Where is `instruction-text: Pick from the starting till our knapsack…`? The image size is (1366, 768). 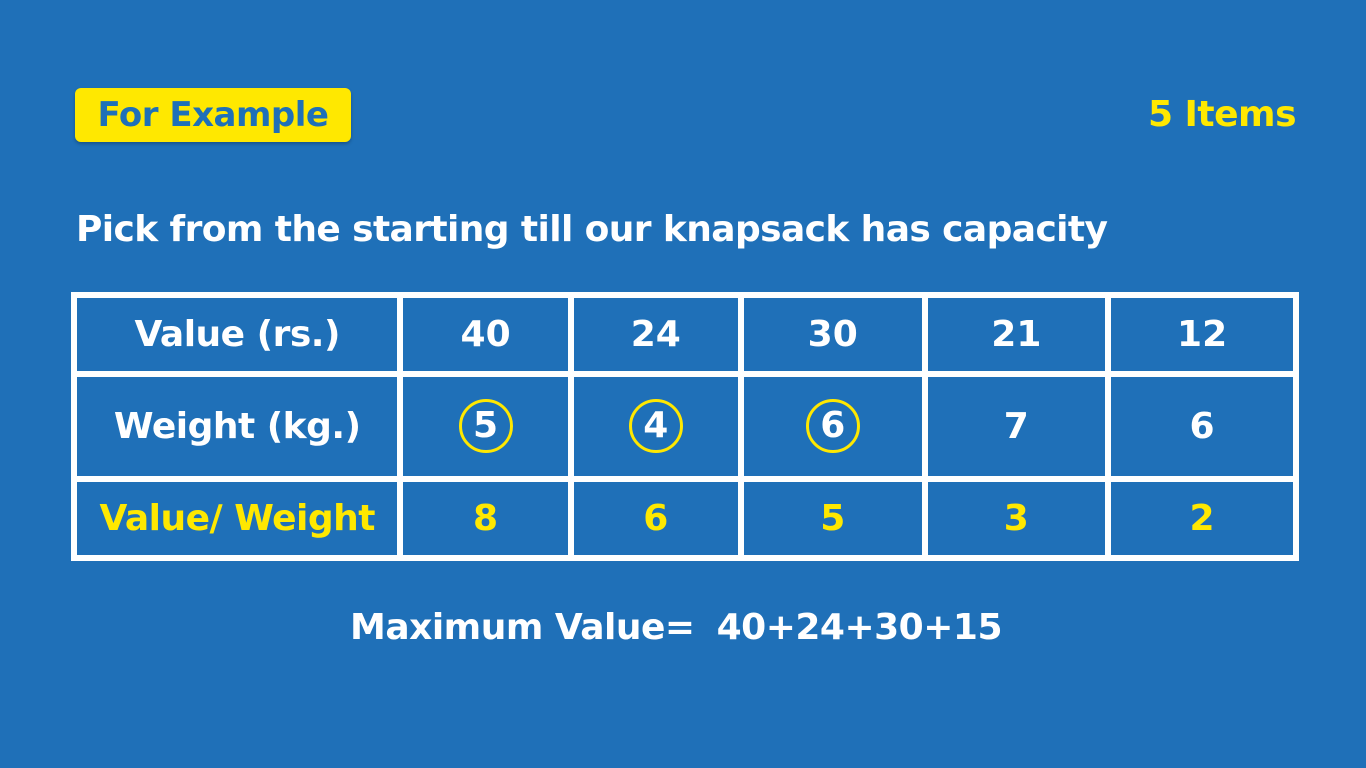 instruction-text: Pick from the starting till our knapsack… is located at coordinates (592, 229).